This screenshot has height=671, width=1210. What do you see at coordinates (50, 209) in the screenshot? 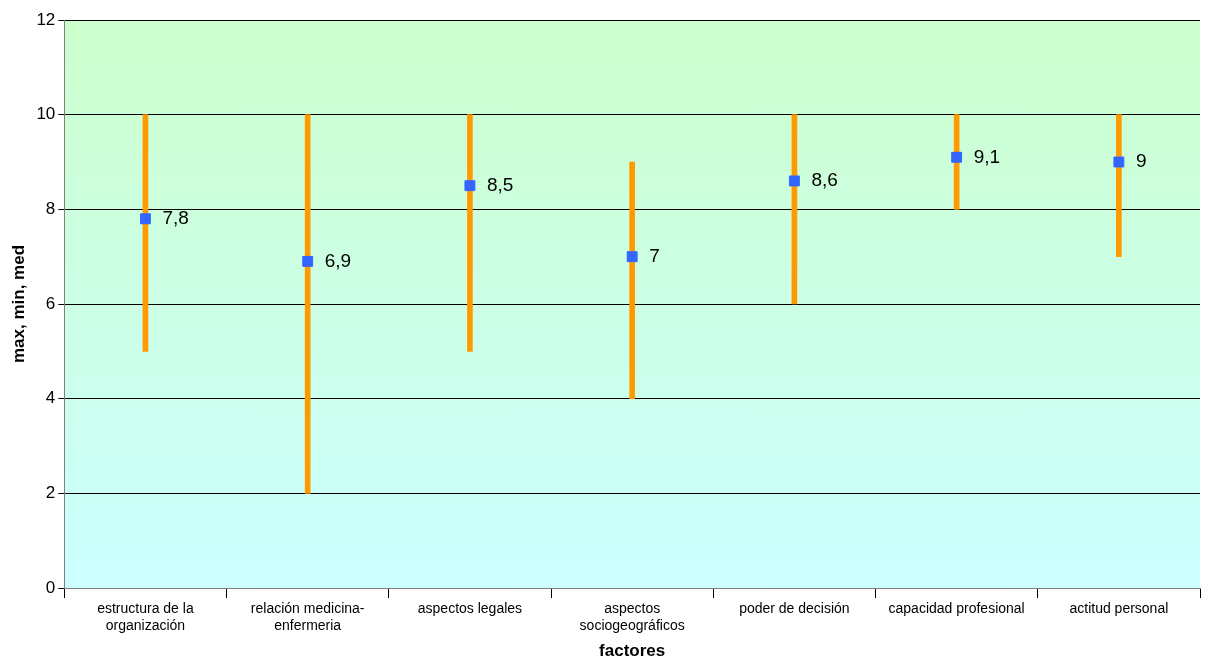
I see `y-tick-label: 8` at bounding box center [50, 209].